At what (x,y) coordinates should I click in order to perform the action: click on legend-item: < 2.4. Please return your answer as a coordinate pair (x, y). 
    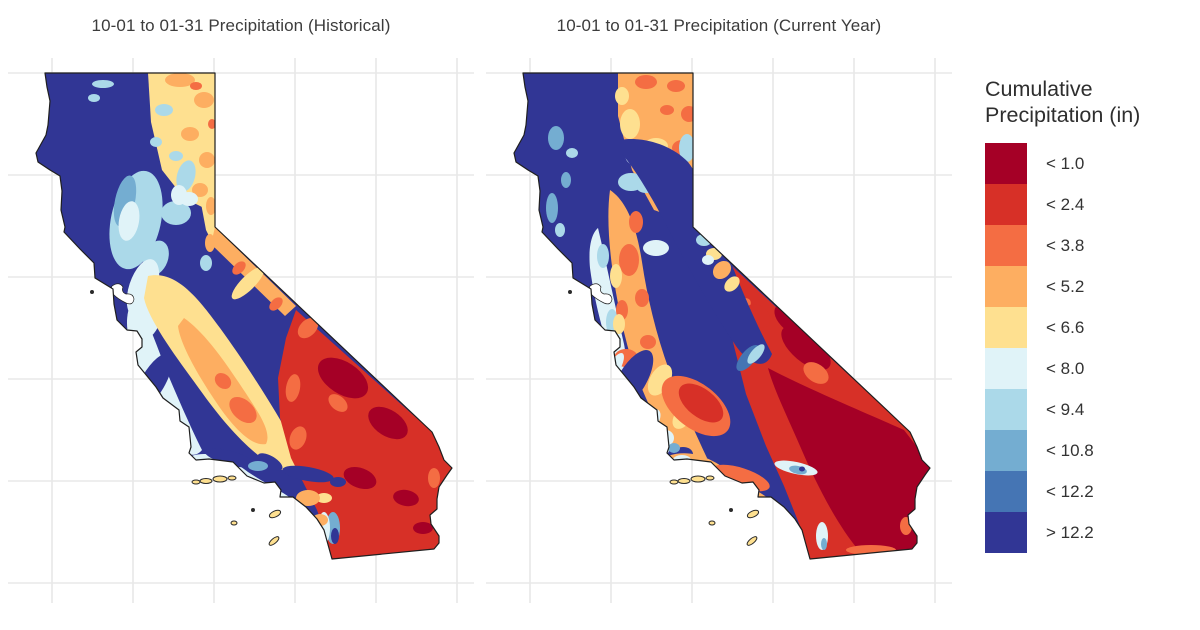
    Looking at the image, I should click on (1090, 204).